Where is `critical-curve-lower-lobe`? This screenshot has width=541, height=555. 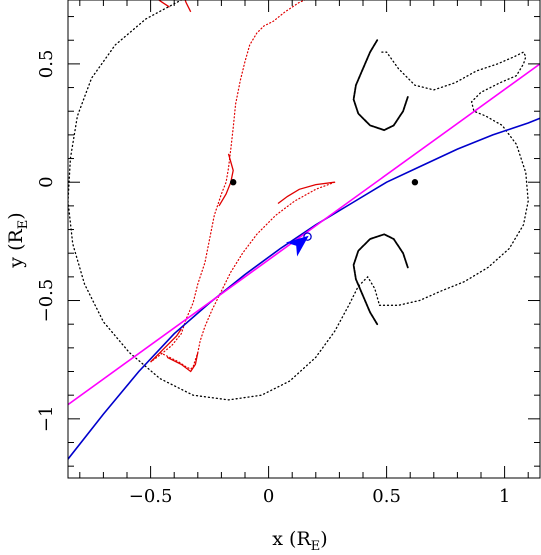 critical-curve-lower-lobe is located at coordinates (380, 279).